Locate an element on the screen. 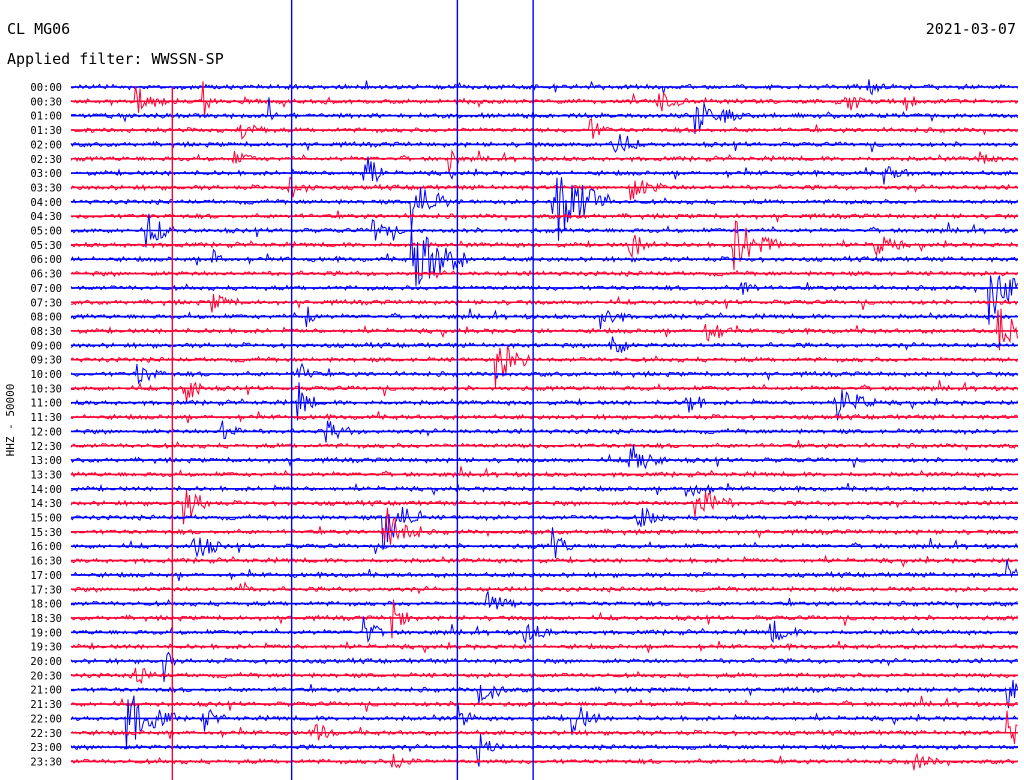 This screenshot has width=1024, height=780. hour-tick-label: 08:30 is located at coordinates (46, 332).